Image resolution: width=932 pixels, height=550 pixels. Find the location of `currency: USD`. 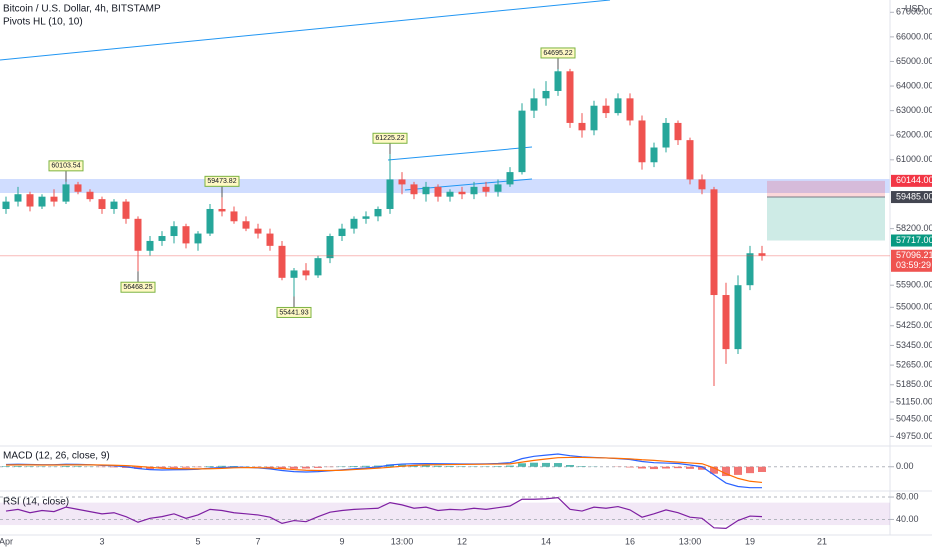

currency: USD is located at coordinates (915, 8).